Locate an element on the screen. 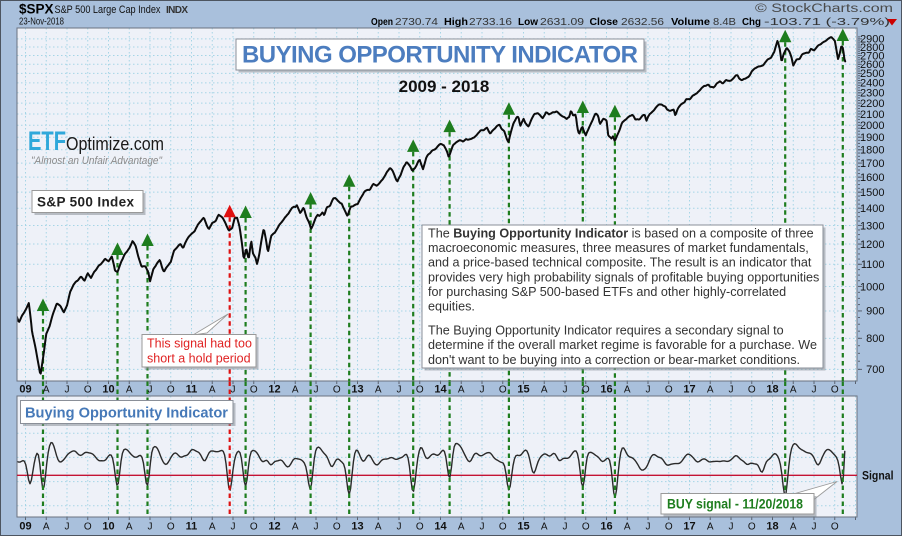 This screenshot has width=902, height=541. svg-text: BUY signal - 11/20/2018 is located at coordinates (735, 504).